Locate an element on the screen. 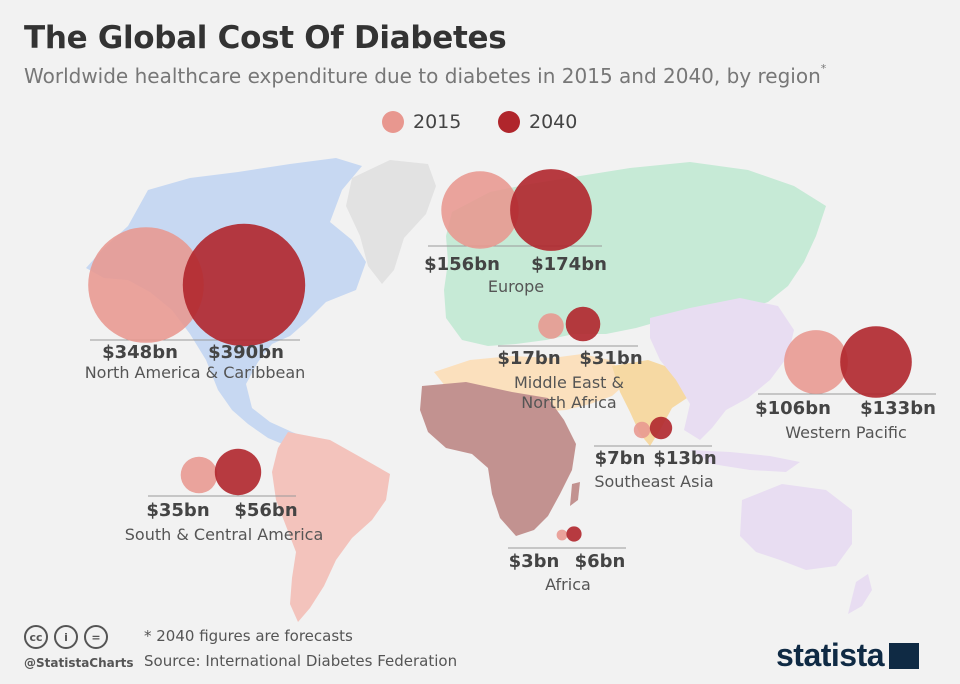  southeast-asia-shape is located at coordinates (651, 403).